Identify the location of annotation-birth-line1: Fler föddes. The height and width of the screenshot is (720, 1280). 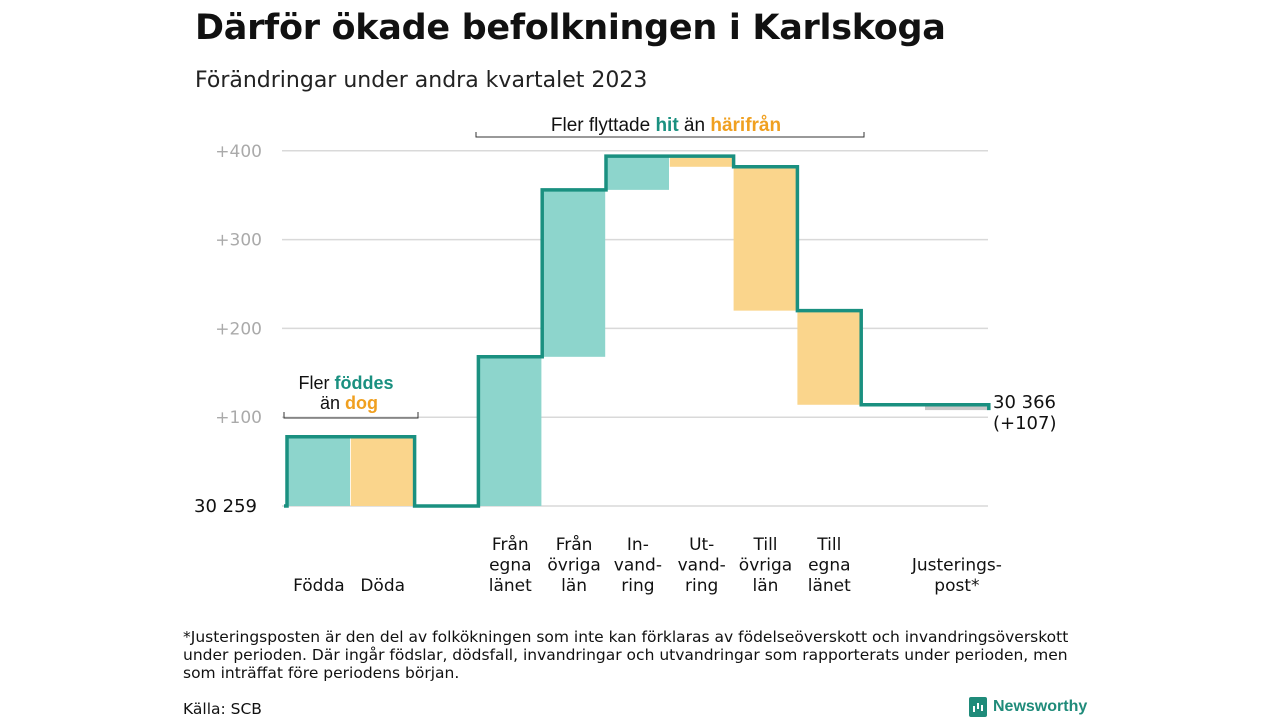
(345, 383).